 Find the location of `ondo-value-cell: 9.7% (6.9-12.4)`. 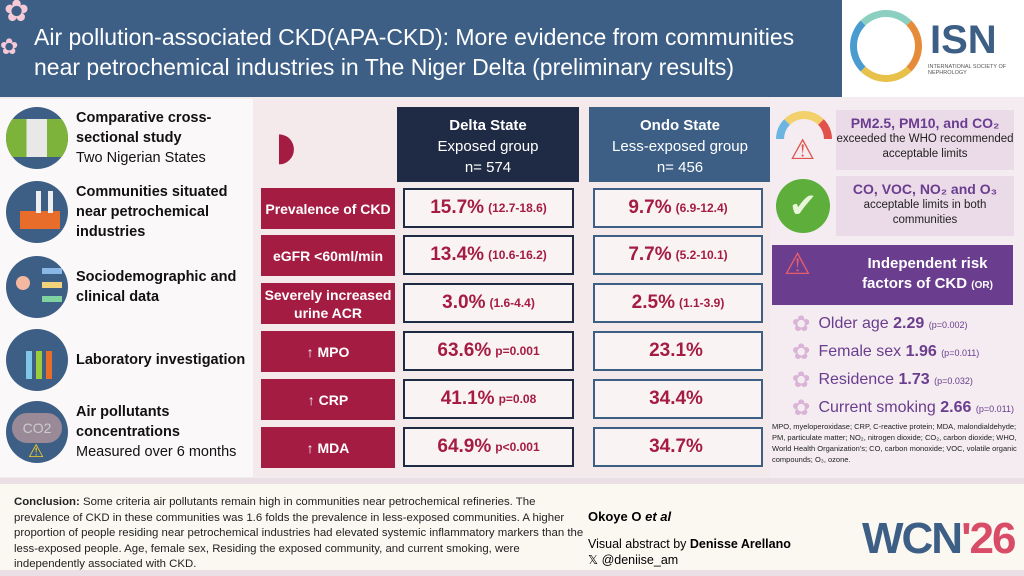

ondo-value-cell: 9.7% (6.9-12.4) is located at coordinates (678, 208).